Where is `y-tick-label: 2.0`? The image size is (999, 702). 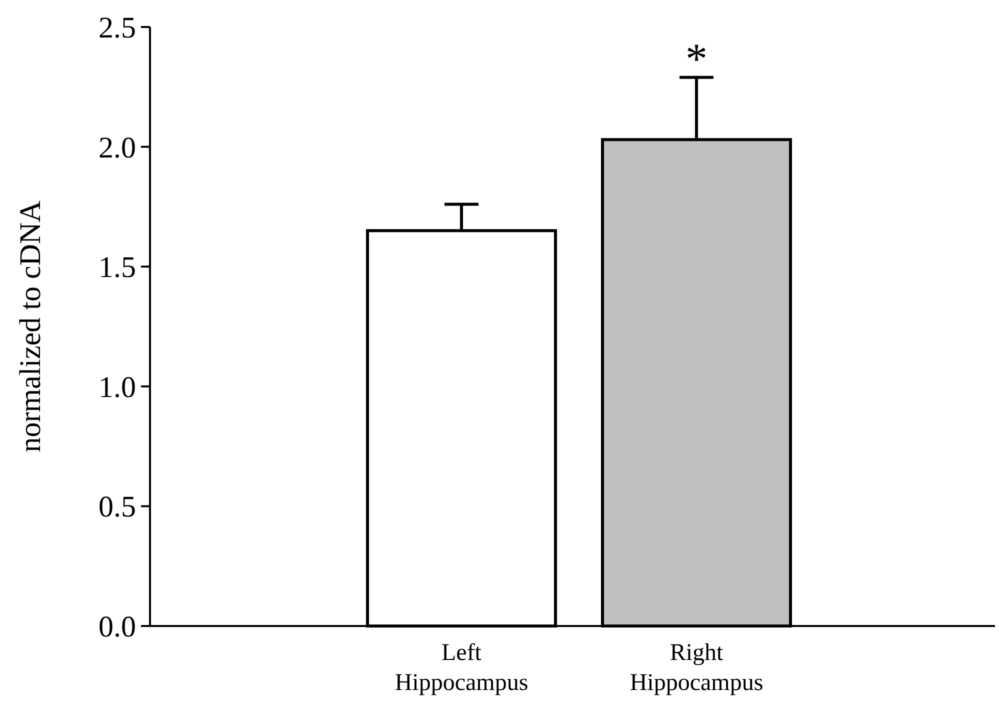 y-tick-label: 2.0 is located at coordinates (117, 147).